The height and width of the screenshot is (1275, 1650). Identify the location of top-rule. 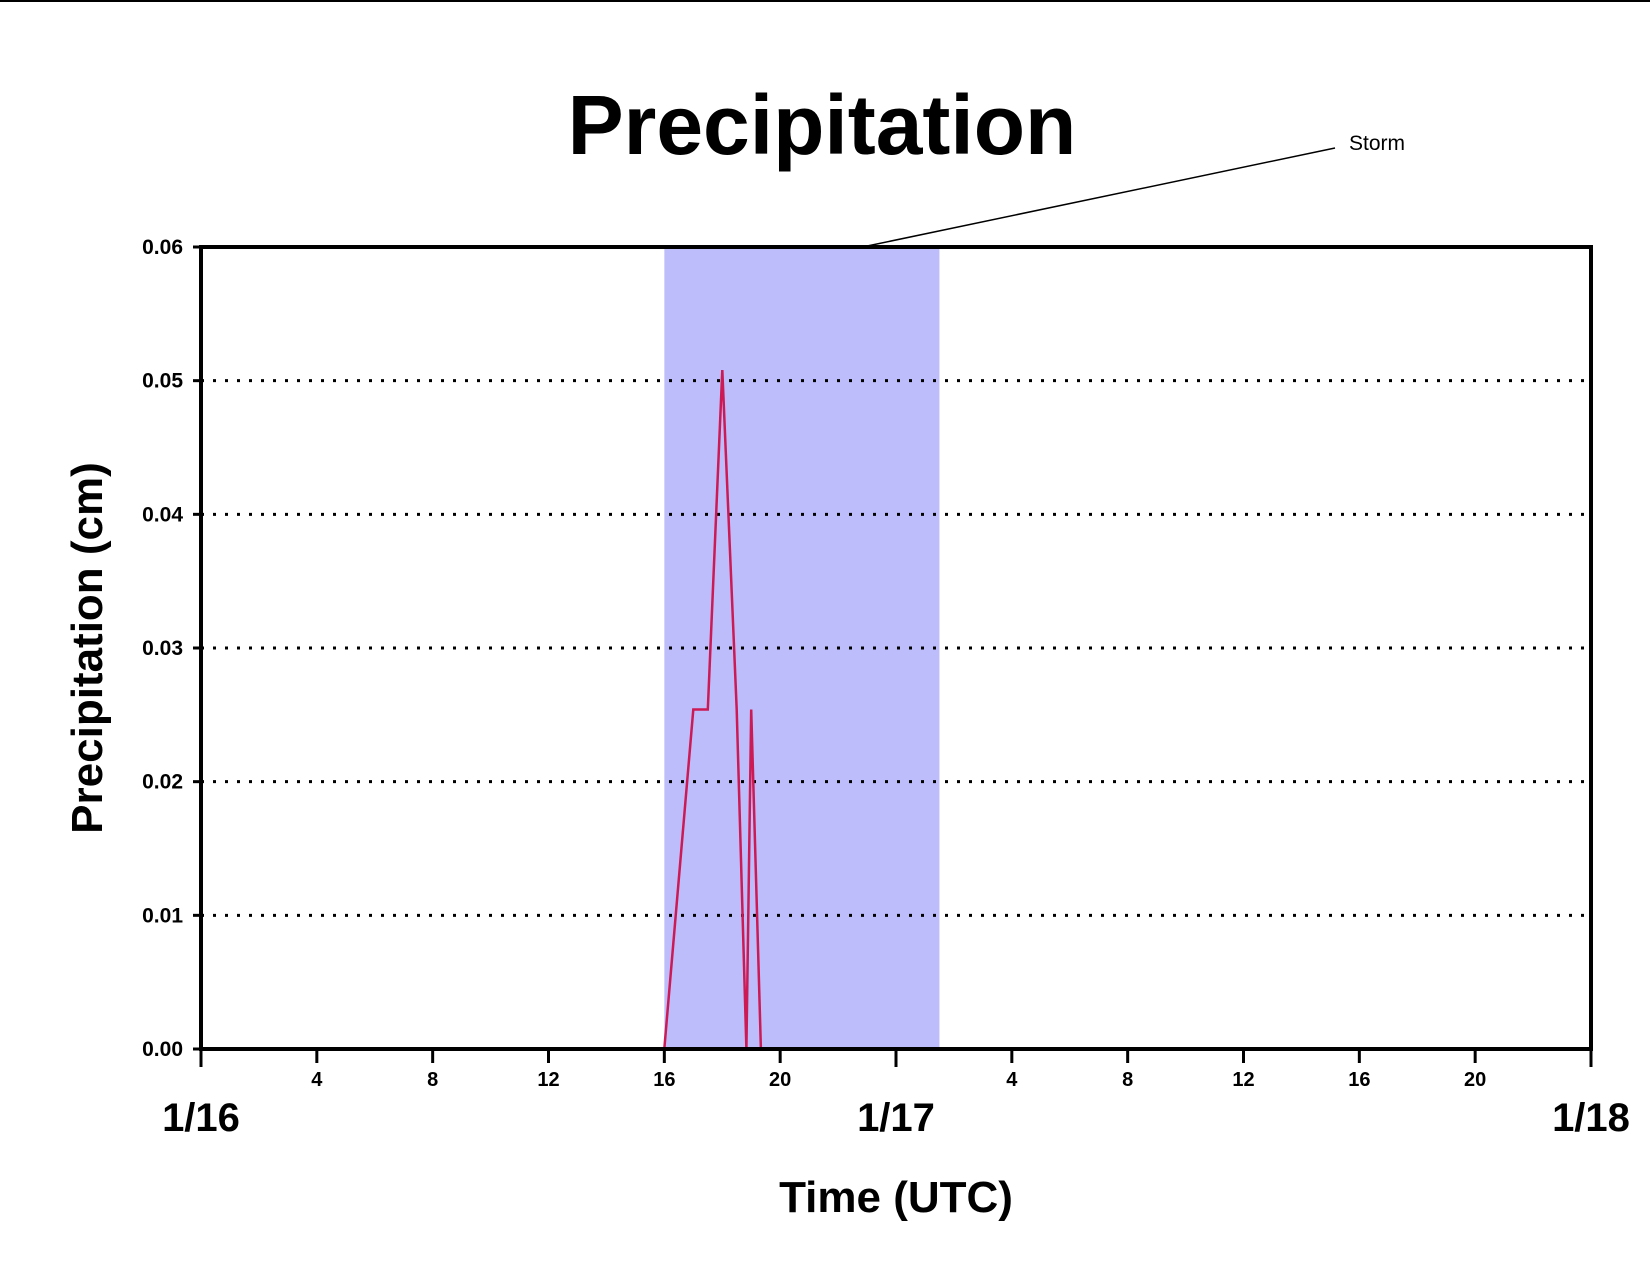
(825, 1).